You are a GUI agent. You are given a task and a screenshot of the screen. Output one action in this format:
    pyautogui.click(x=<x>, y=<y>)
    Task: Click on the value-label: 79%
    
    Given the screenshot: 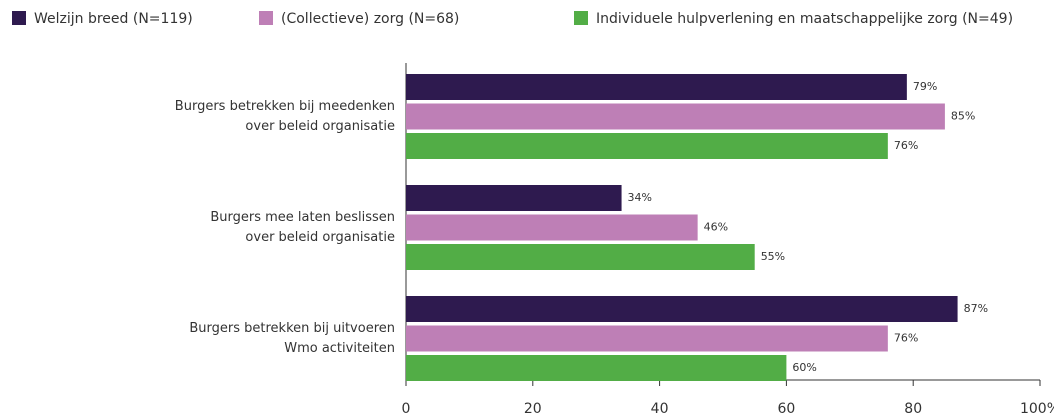 What is the action you would take?
    pyautogui.click(x=925, y=86)
    